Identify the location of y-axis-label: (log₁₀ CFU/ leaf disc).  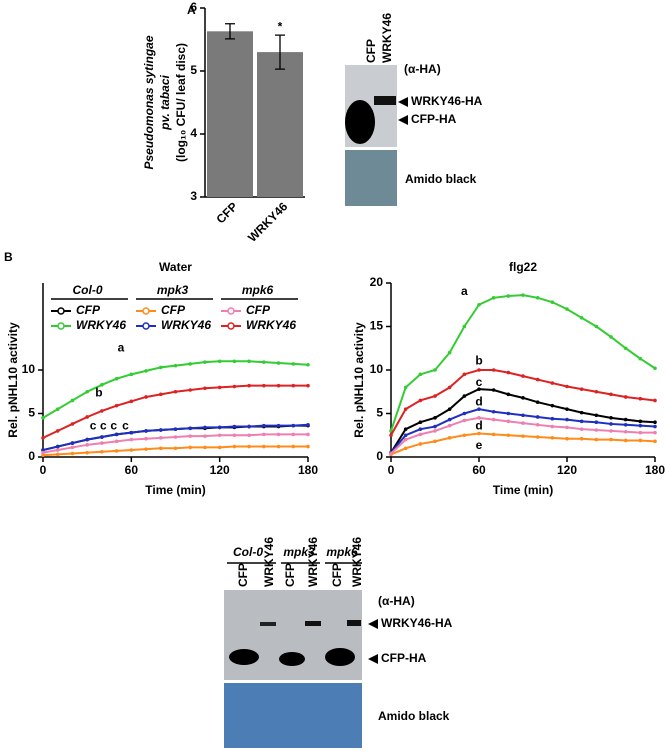
(181, 102).